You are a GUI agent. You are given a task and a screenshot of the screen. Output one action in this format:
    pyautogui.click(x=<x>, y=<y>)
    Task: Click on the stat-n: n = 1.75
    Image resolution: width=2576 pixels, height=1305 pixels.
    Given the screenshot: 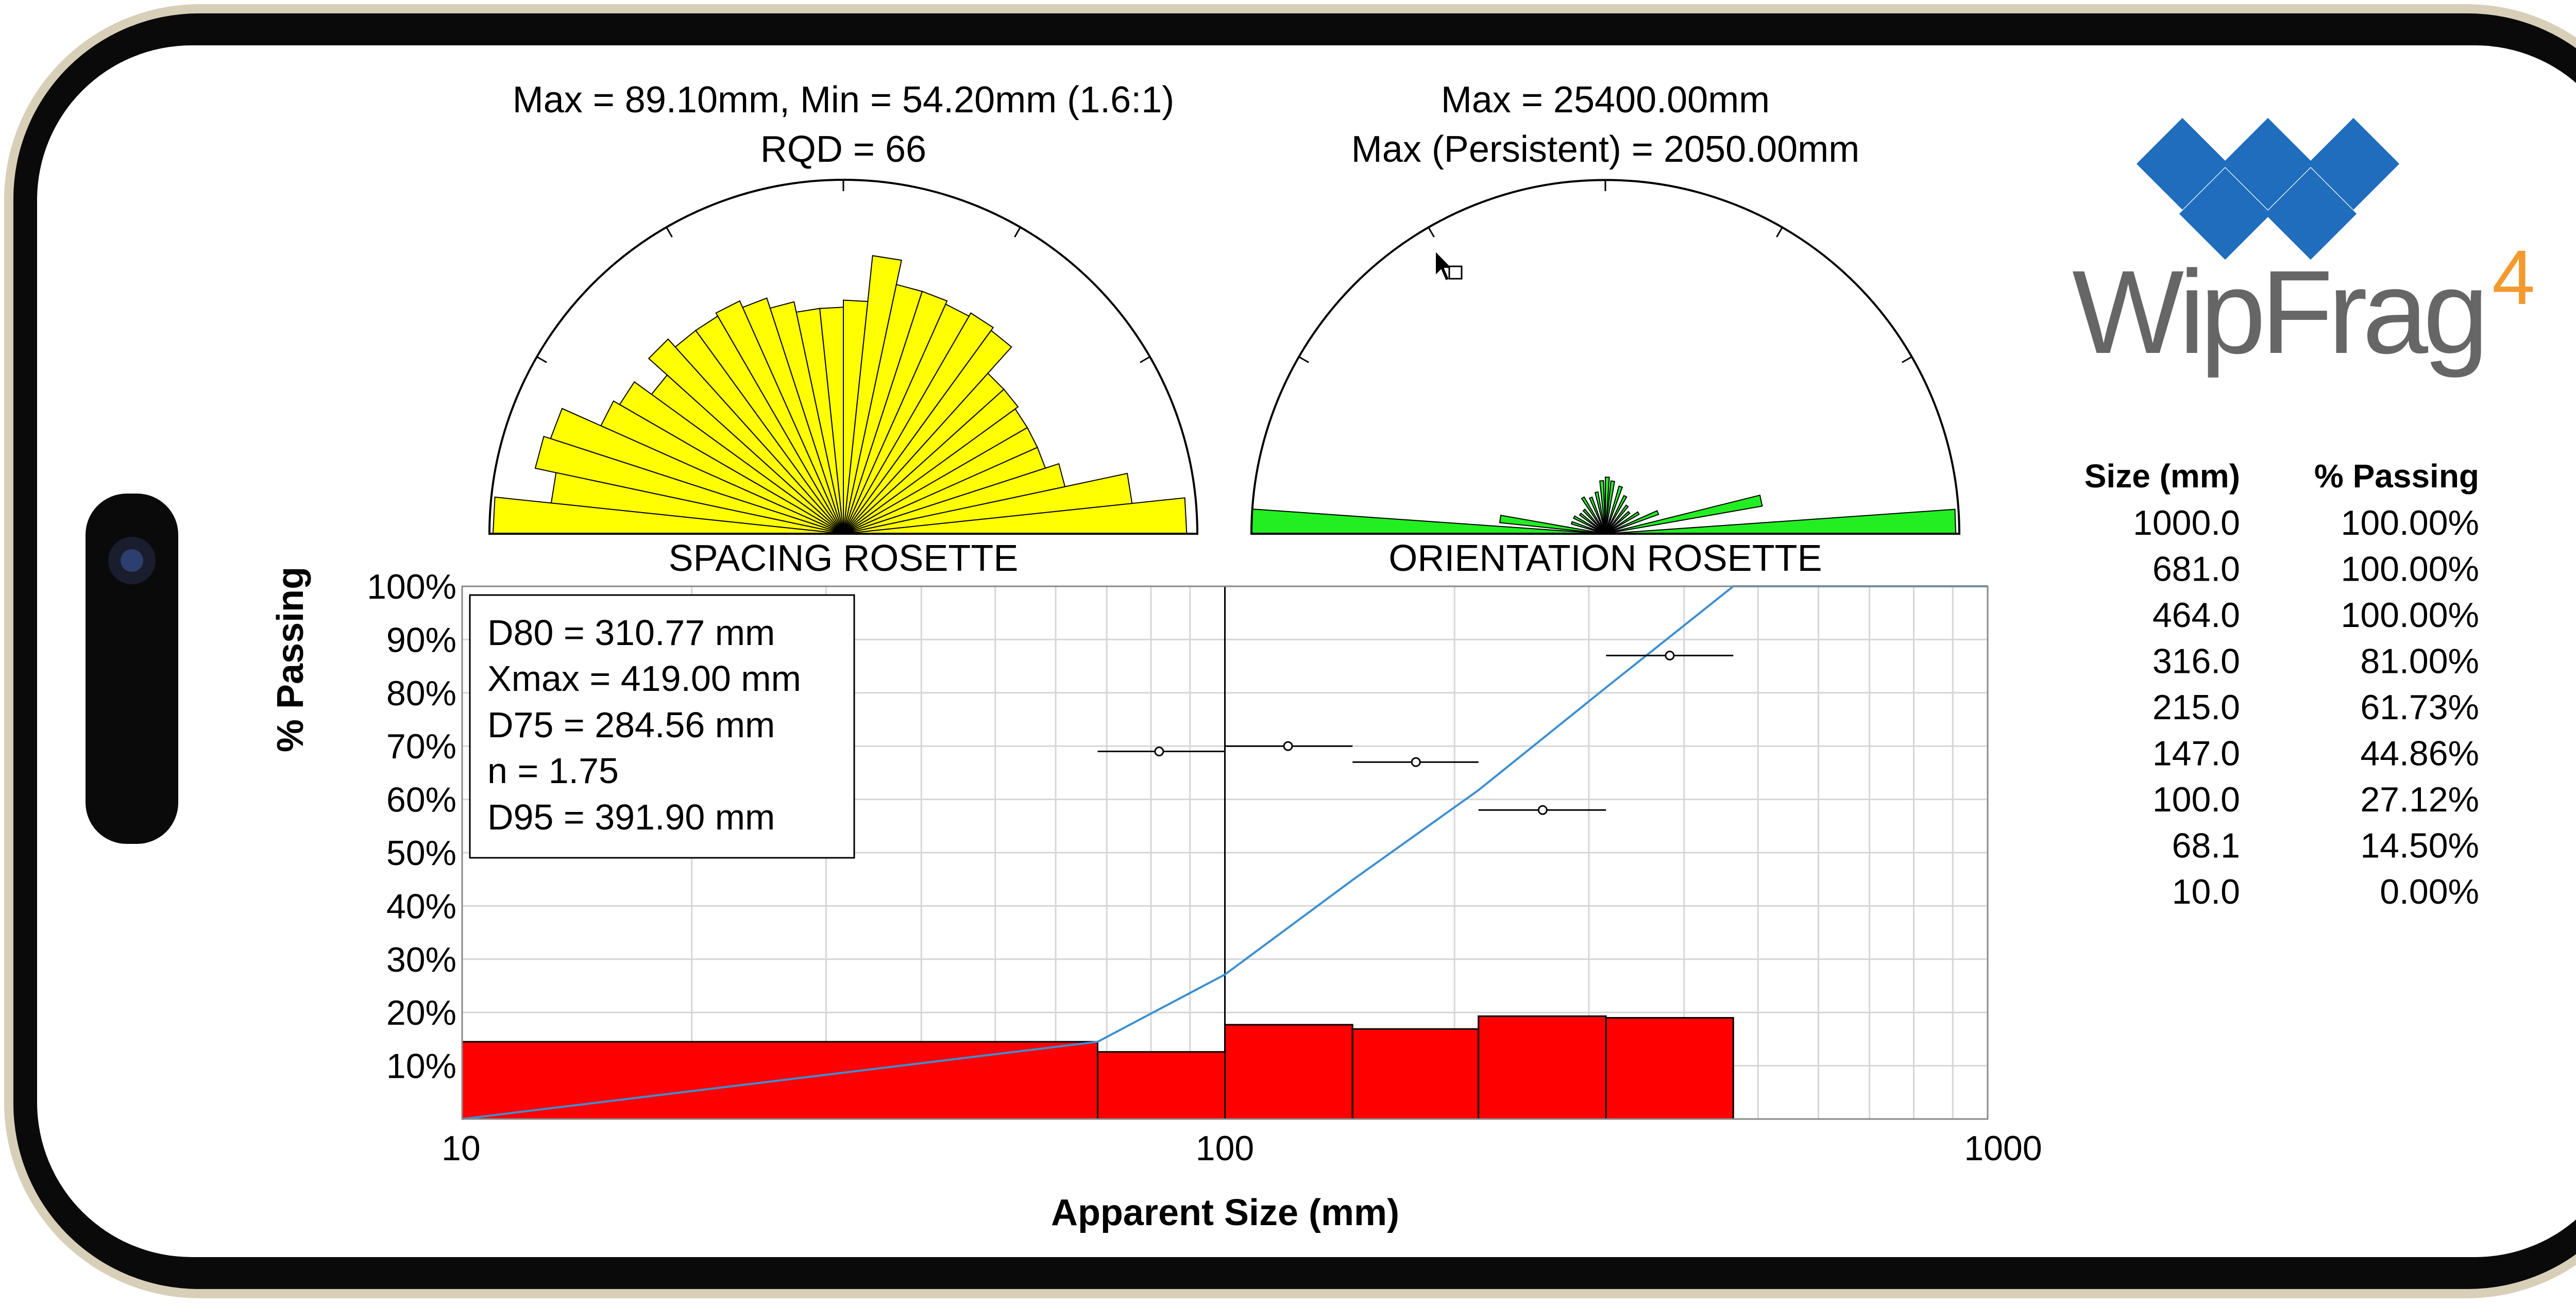 What is the action you would take?
    pyautogui.click(x=553, y=771)
    